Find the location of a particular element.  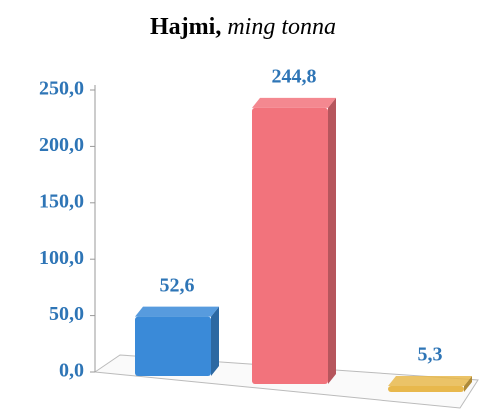

value-label: 5,3 is located at coordinates (430, 355).